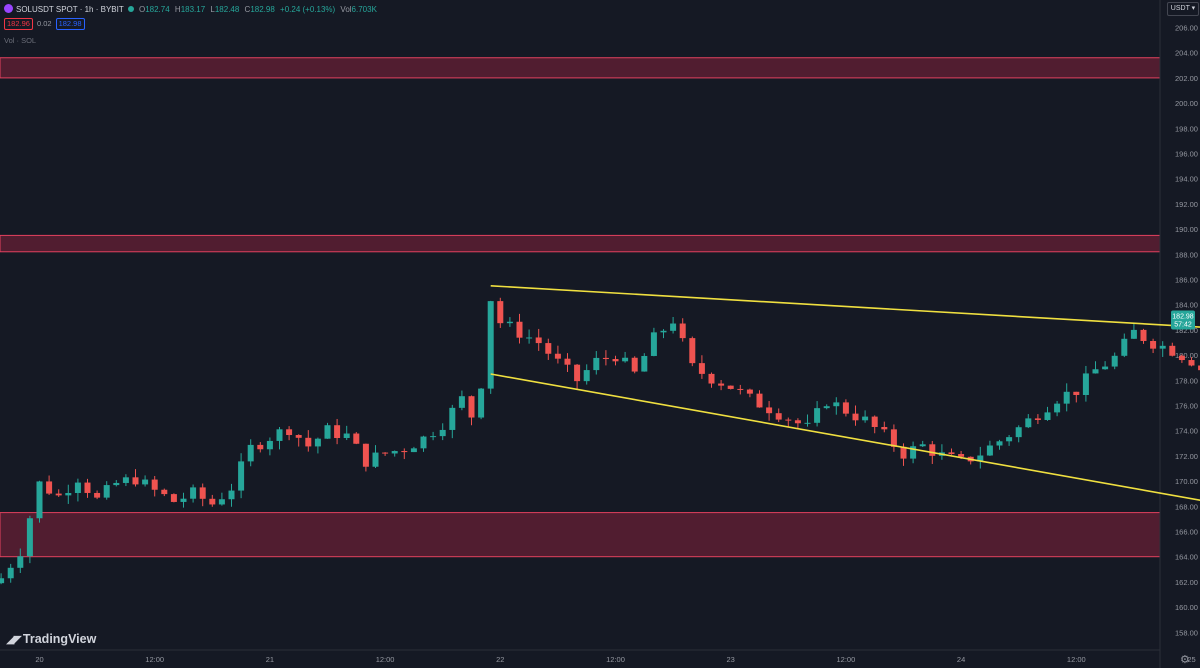  I want to click on ohlc-low-value: 182.48, so click(227, 9).